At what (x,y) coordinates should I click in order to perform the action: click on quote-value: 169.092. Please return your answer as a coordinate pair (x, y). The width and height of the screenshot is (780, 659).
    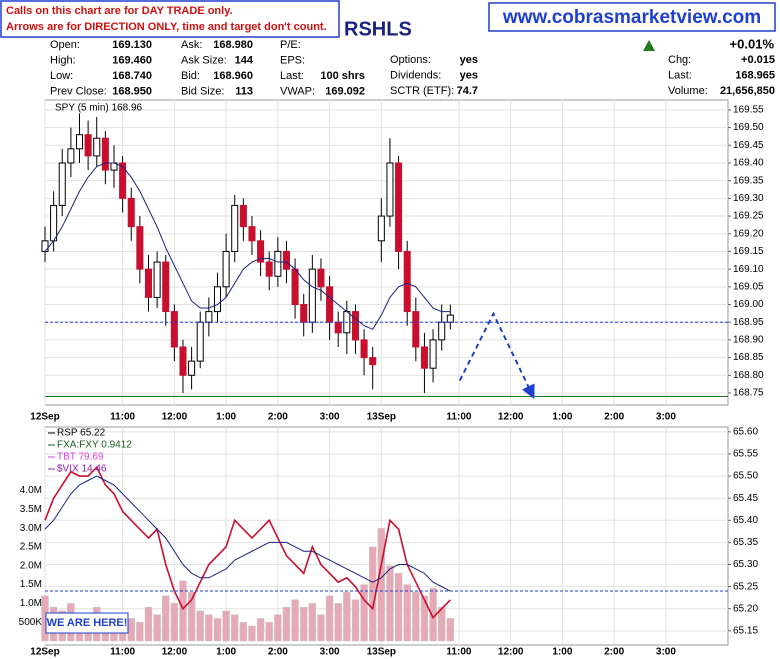
    Looking at the image, I should click on (345, 91).